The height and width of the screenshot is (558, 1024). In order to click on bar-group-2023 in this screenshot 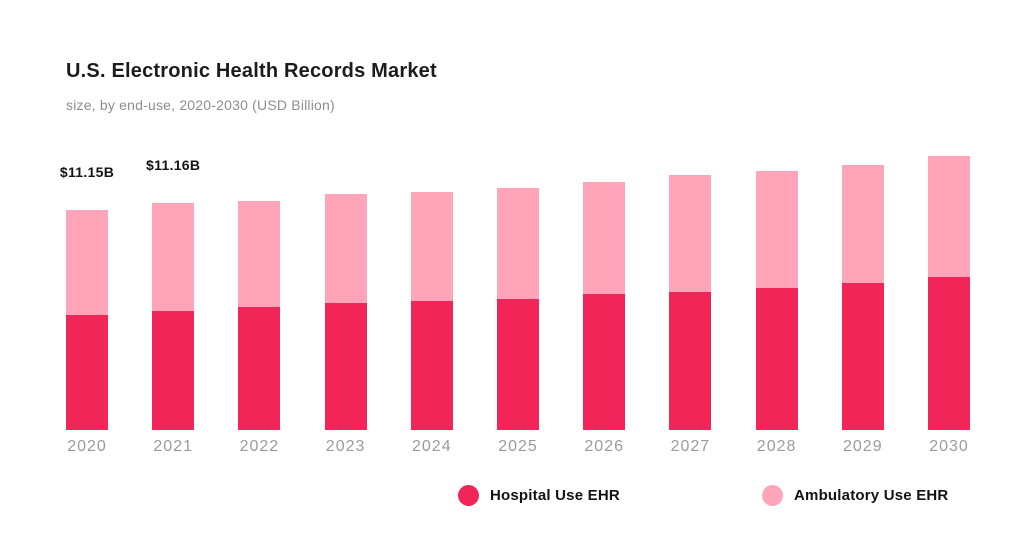, I will do `click(345, 312)`.